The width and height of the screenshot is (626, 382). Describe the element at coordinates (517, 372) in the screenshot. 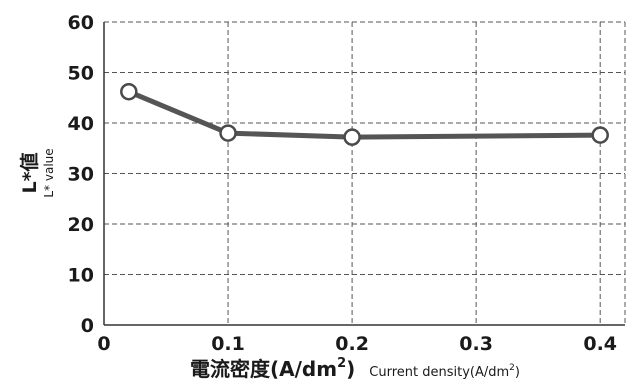

I see `x-axis-title-en-close: )` at that location.